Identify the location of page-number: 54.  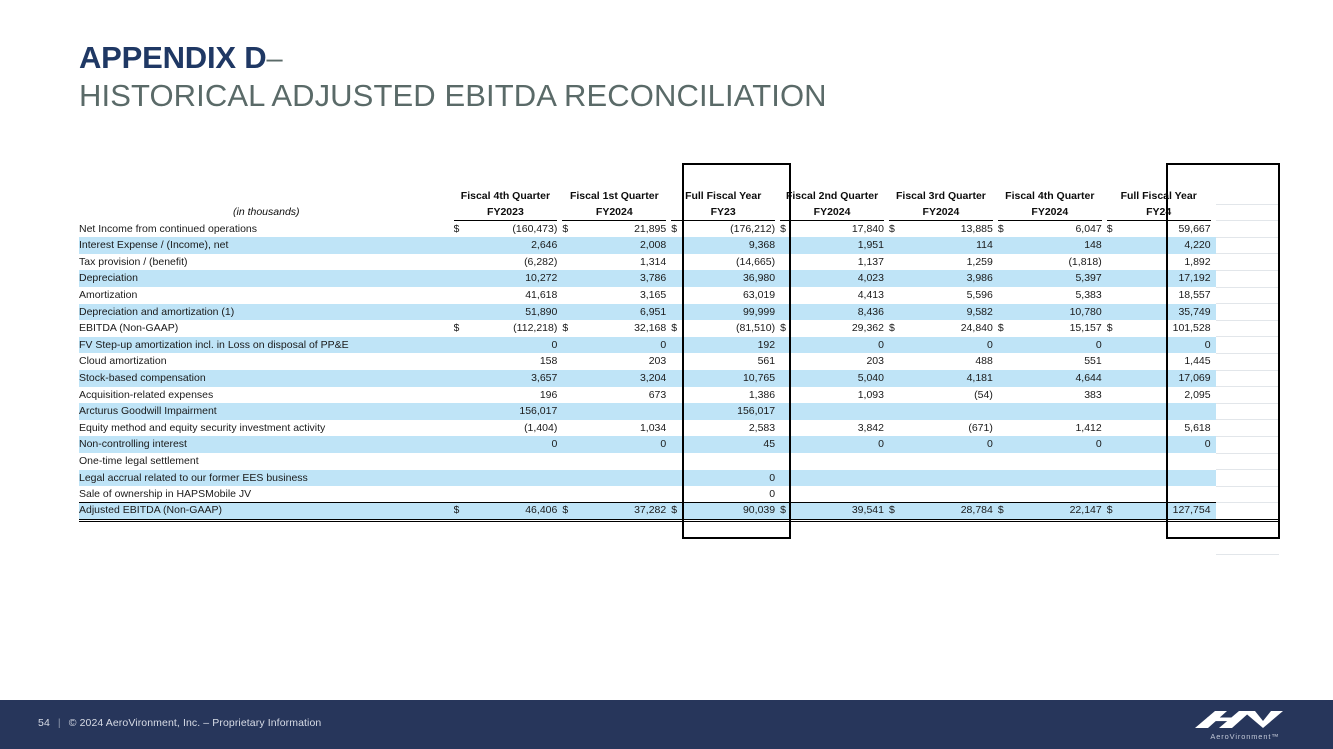
(44, 723).